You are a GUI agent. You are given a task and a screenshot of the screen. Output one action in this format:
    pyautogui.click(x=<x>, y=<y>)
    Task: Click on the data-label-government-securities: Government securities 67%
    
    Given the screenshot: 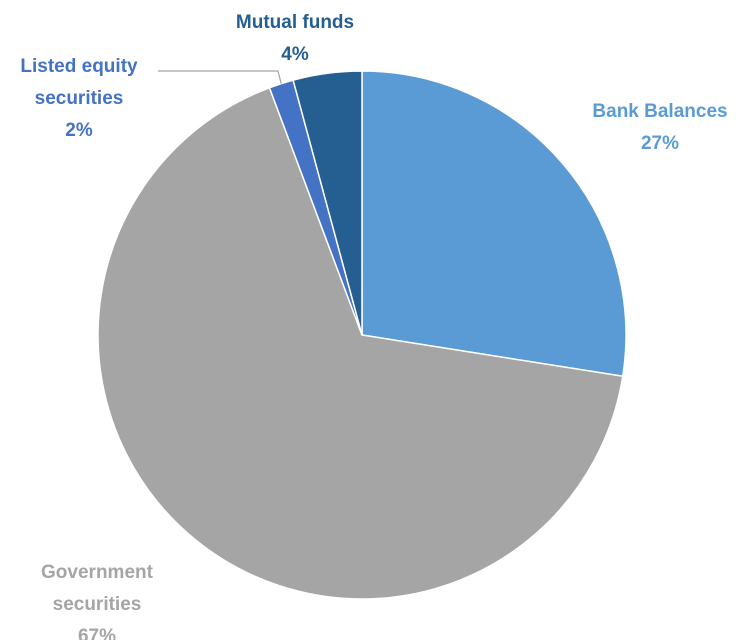 What is the action you would take?
    pyautogui.click(x=97, y=601)
    